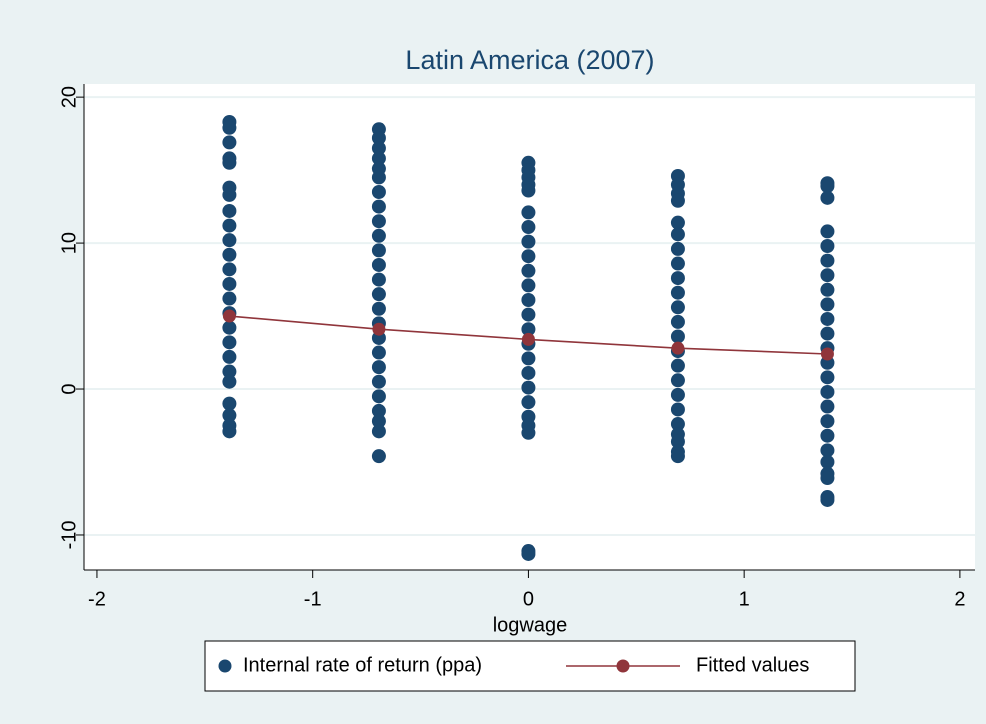  I want to click on chart-title: Latin America (2007), so click(529, 60).